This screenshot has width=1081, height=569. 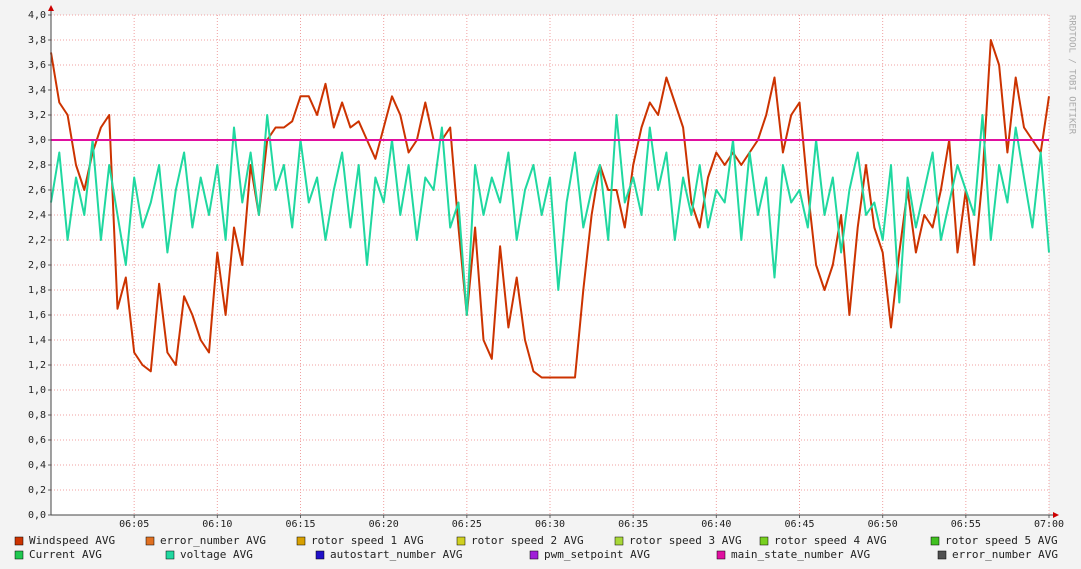 What do you see at coordinates (550, 524) in the screenshot?
I see `x-tick-label: 06:30` at bounding box center [550, 524].